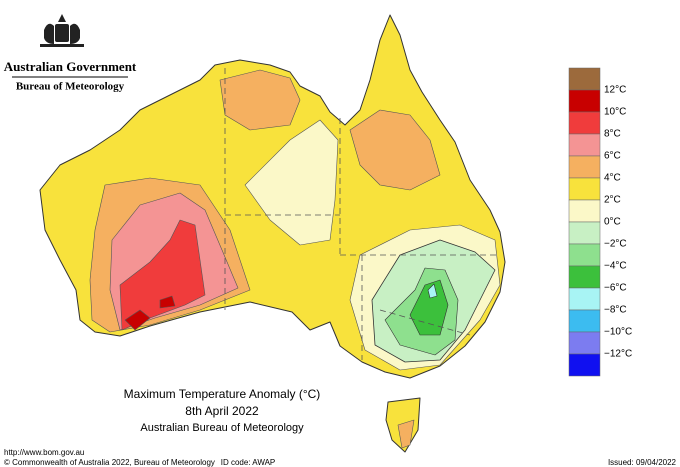 The image size is (680, 467). Describe the element at coordinates (612, 156) in the screenshot. I see `legend-label: 6°C` at that location.